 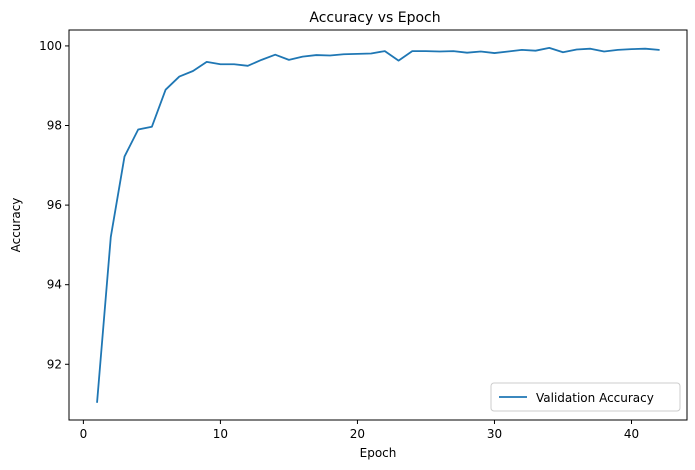 I want to click on y-tick-label: 98, so click(x=54, y=126).